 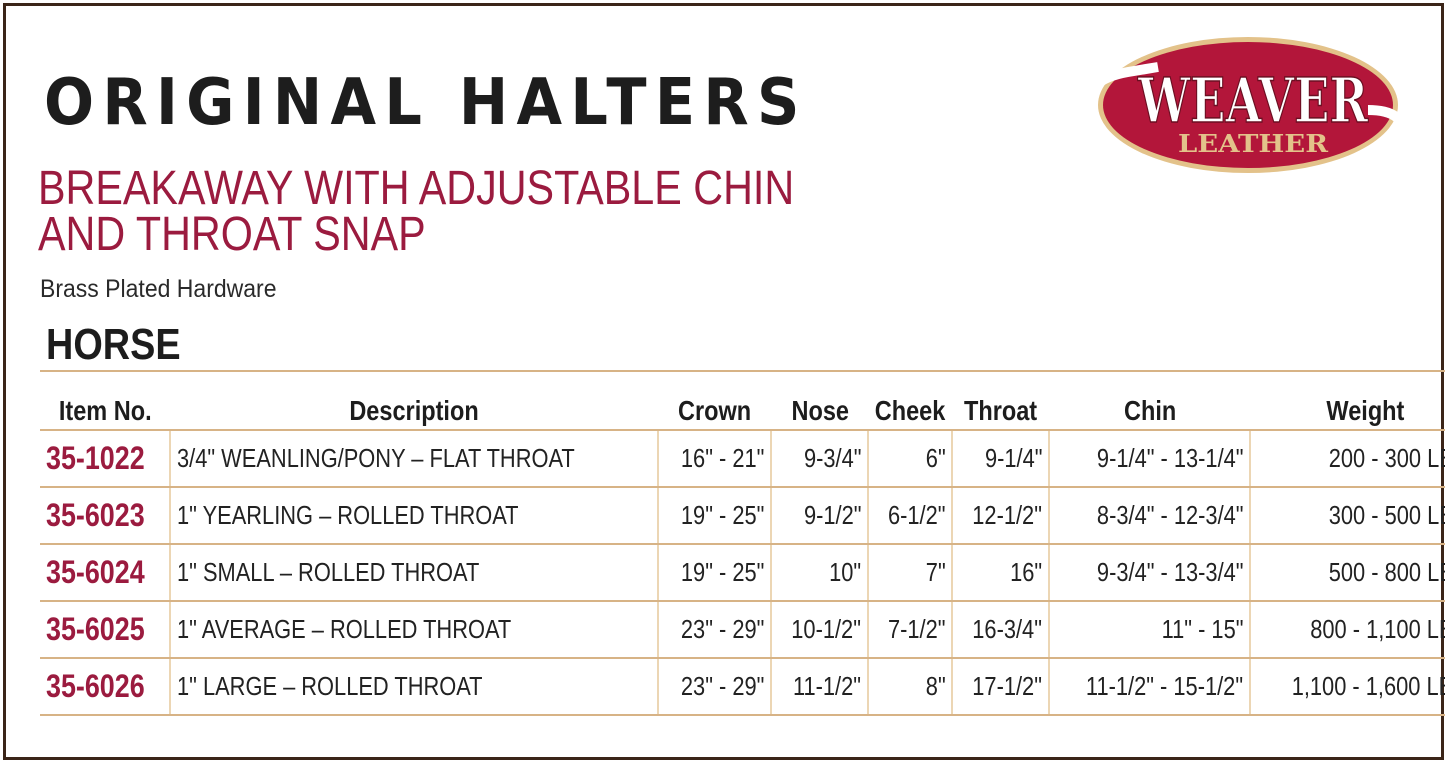 What do you see at coordinates (1000, 459) in the screenshot?
I see `cell-throat: 9-1/4"` at bounding box center [1000, 459].